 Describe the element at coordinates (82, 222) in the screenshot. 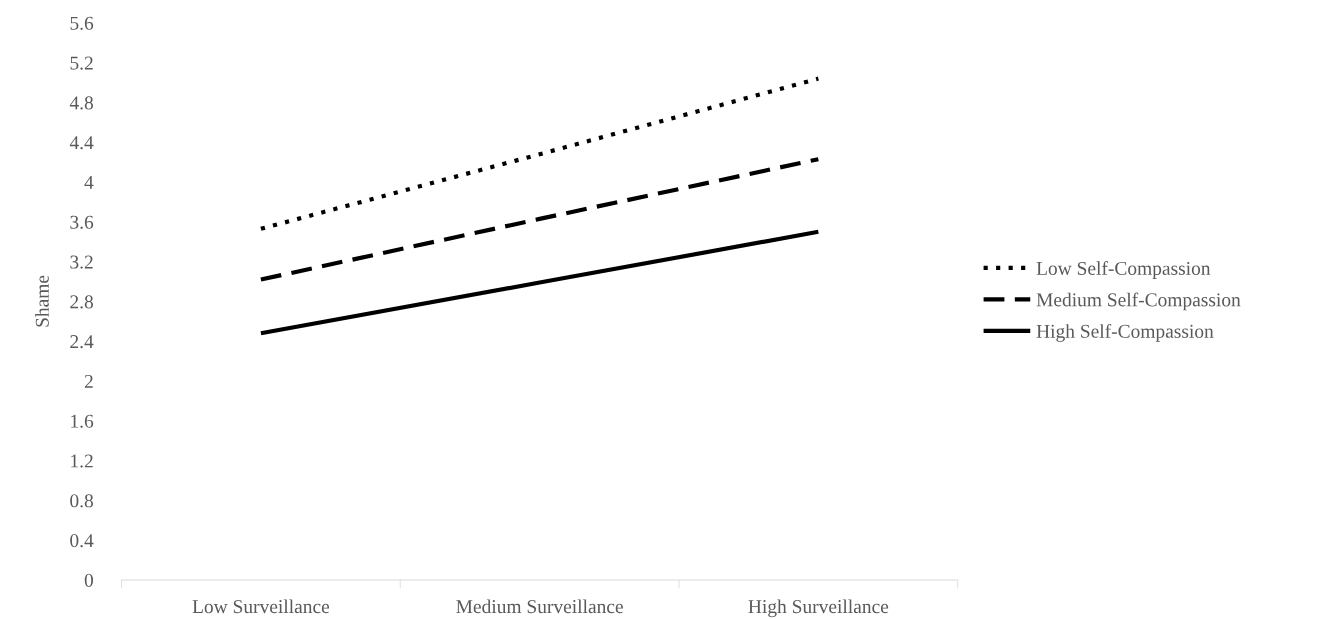

I see `y-tick-label: 3.6` at that location.